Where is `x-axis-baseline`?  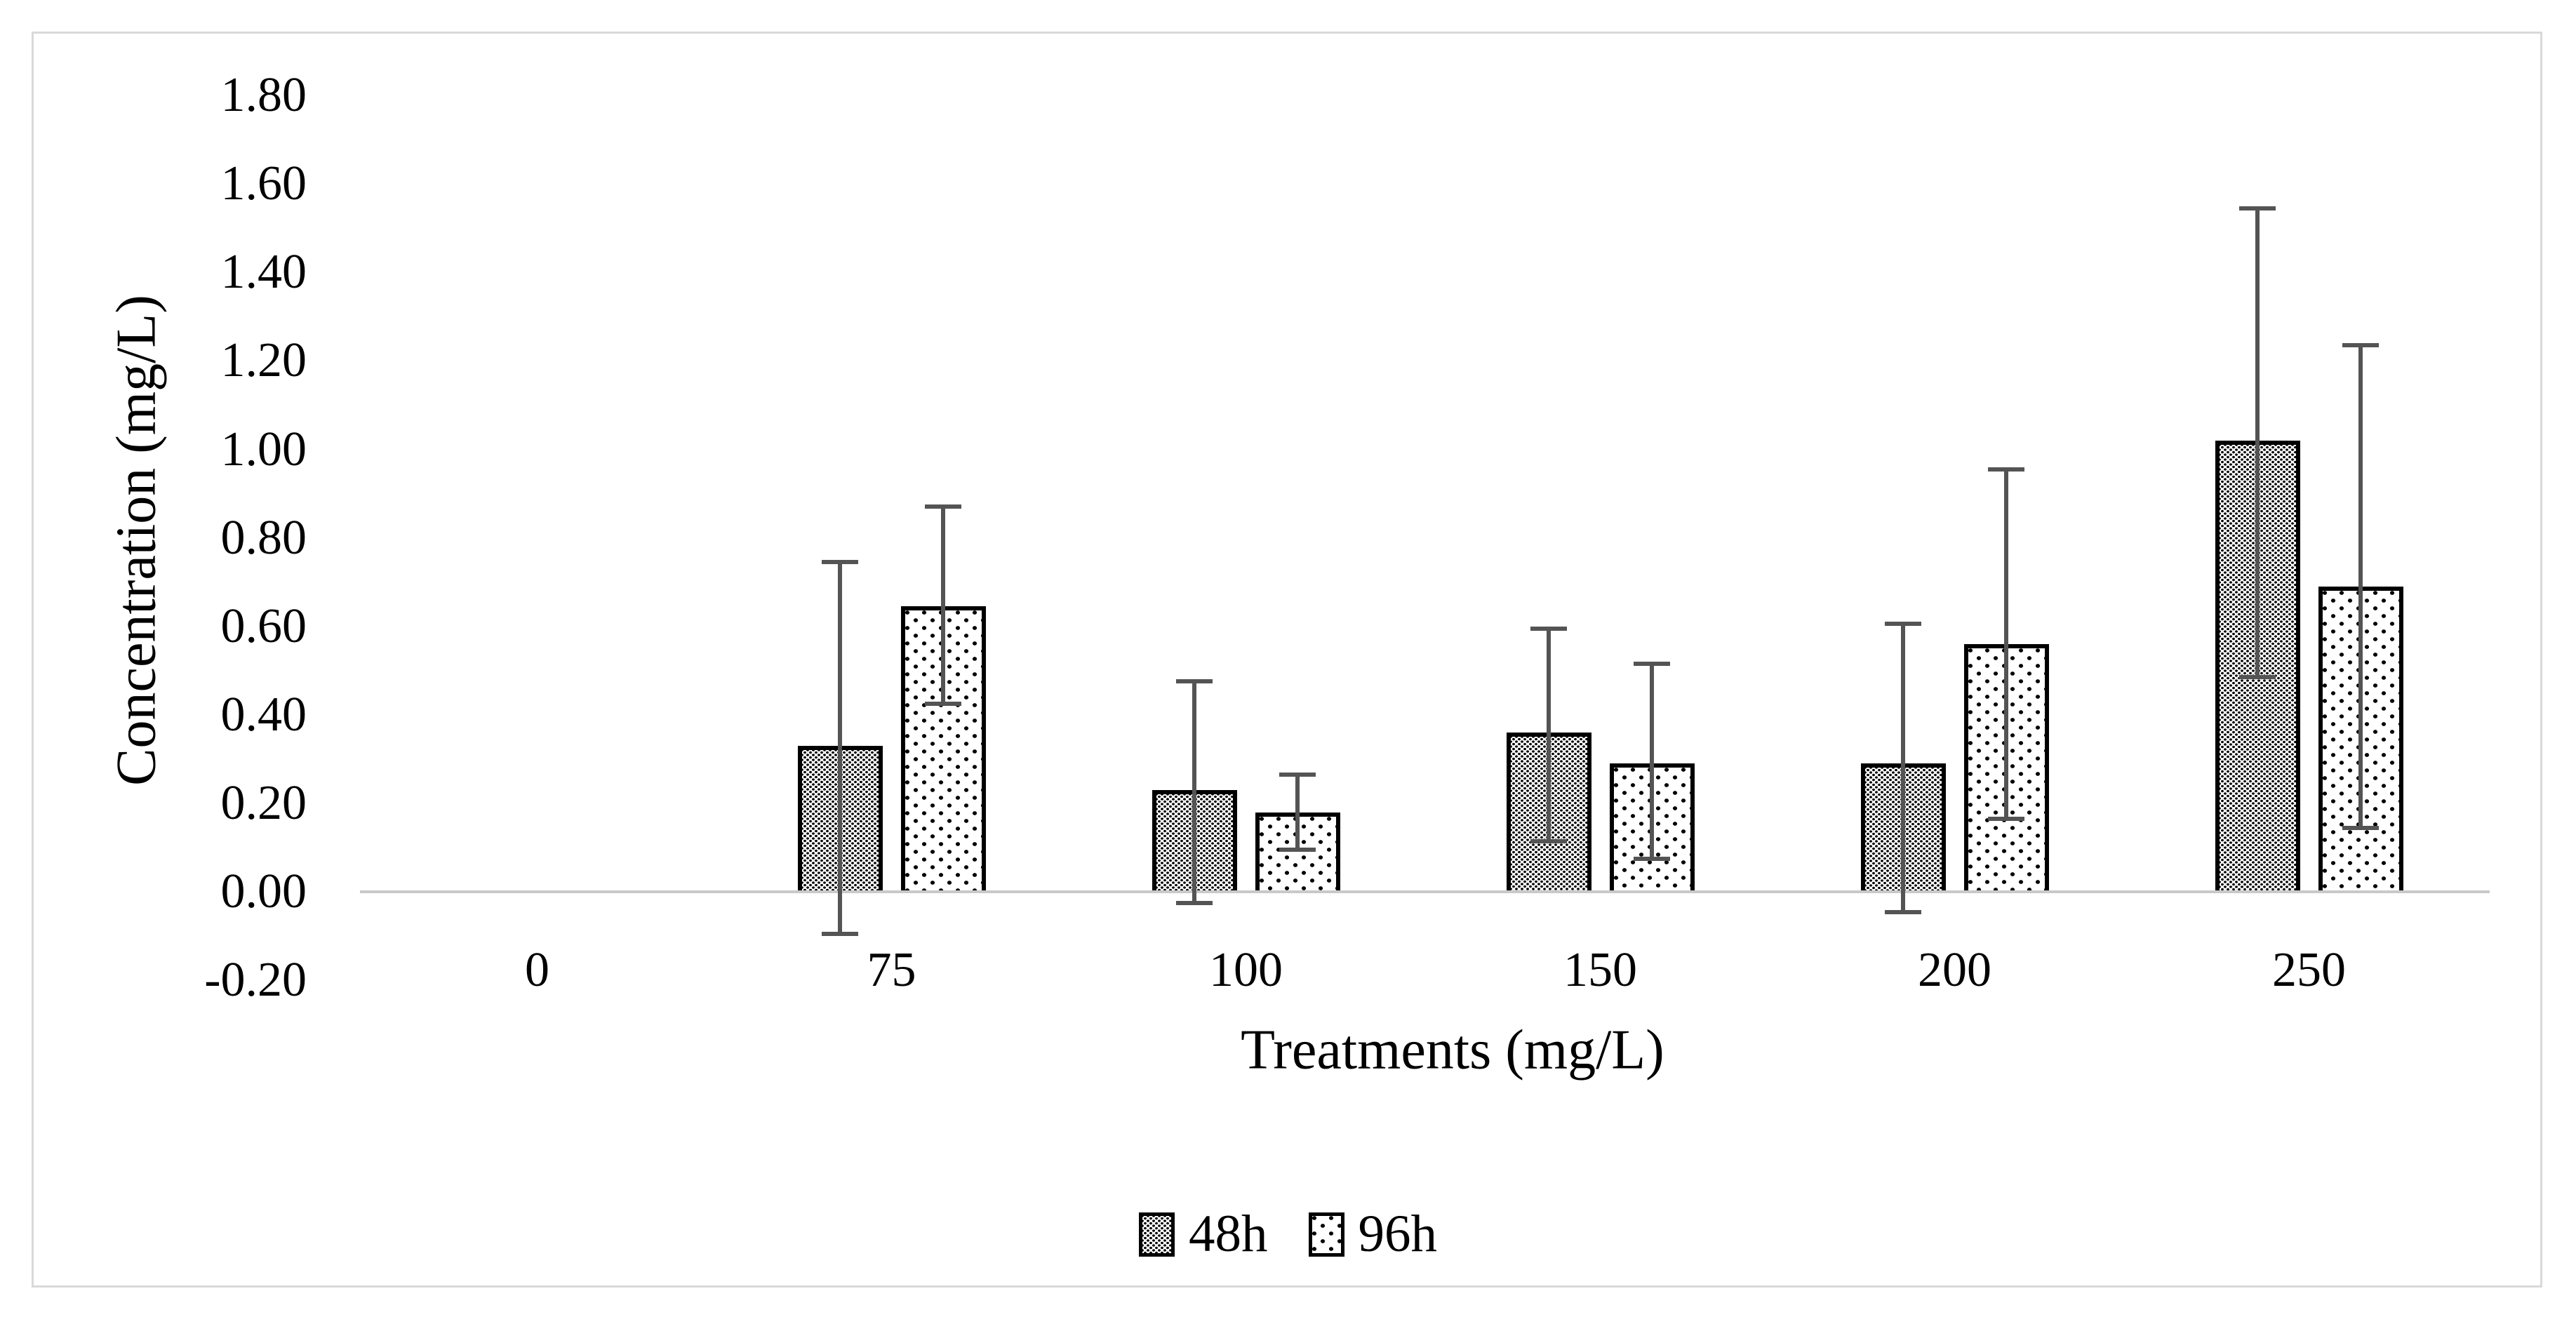 x-axis-baseline is located at coordinates (1425, 891).